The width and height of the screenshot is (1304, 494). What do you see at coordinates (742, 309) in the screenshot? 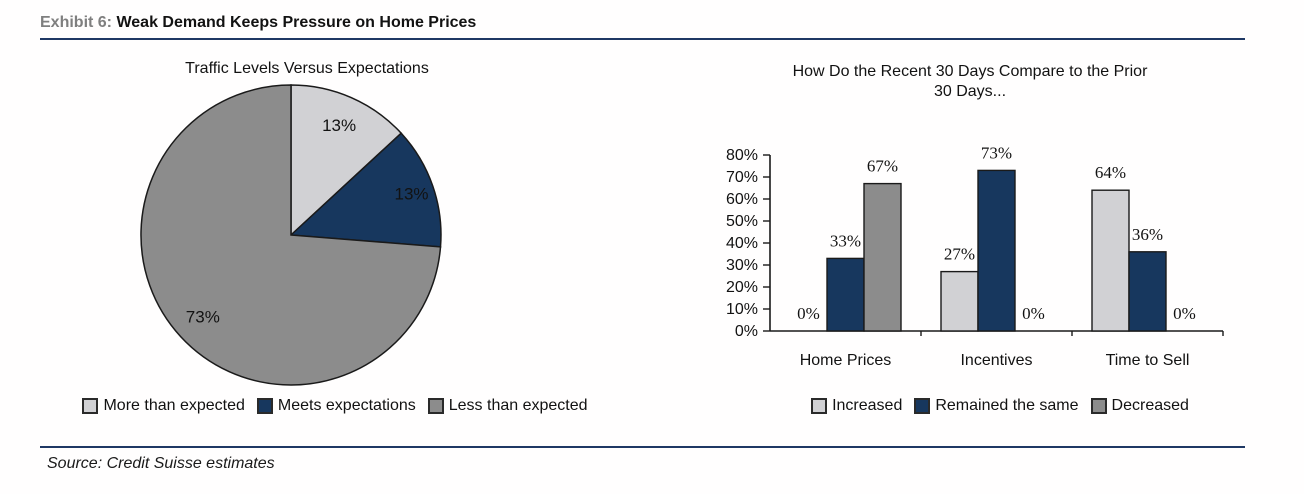
I see `y-tick-label: 10%` at bounding box center [742, 309].